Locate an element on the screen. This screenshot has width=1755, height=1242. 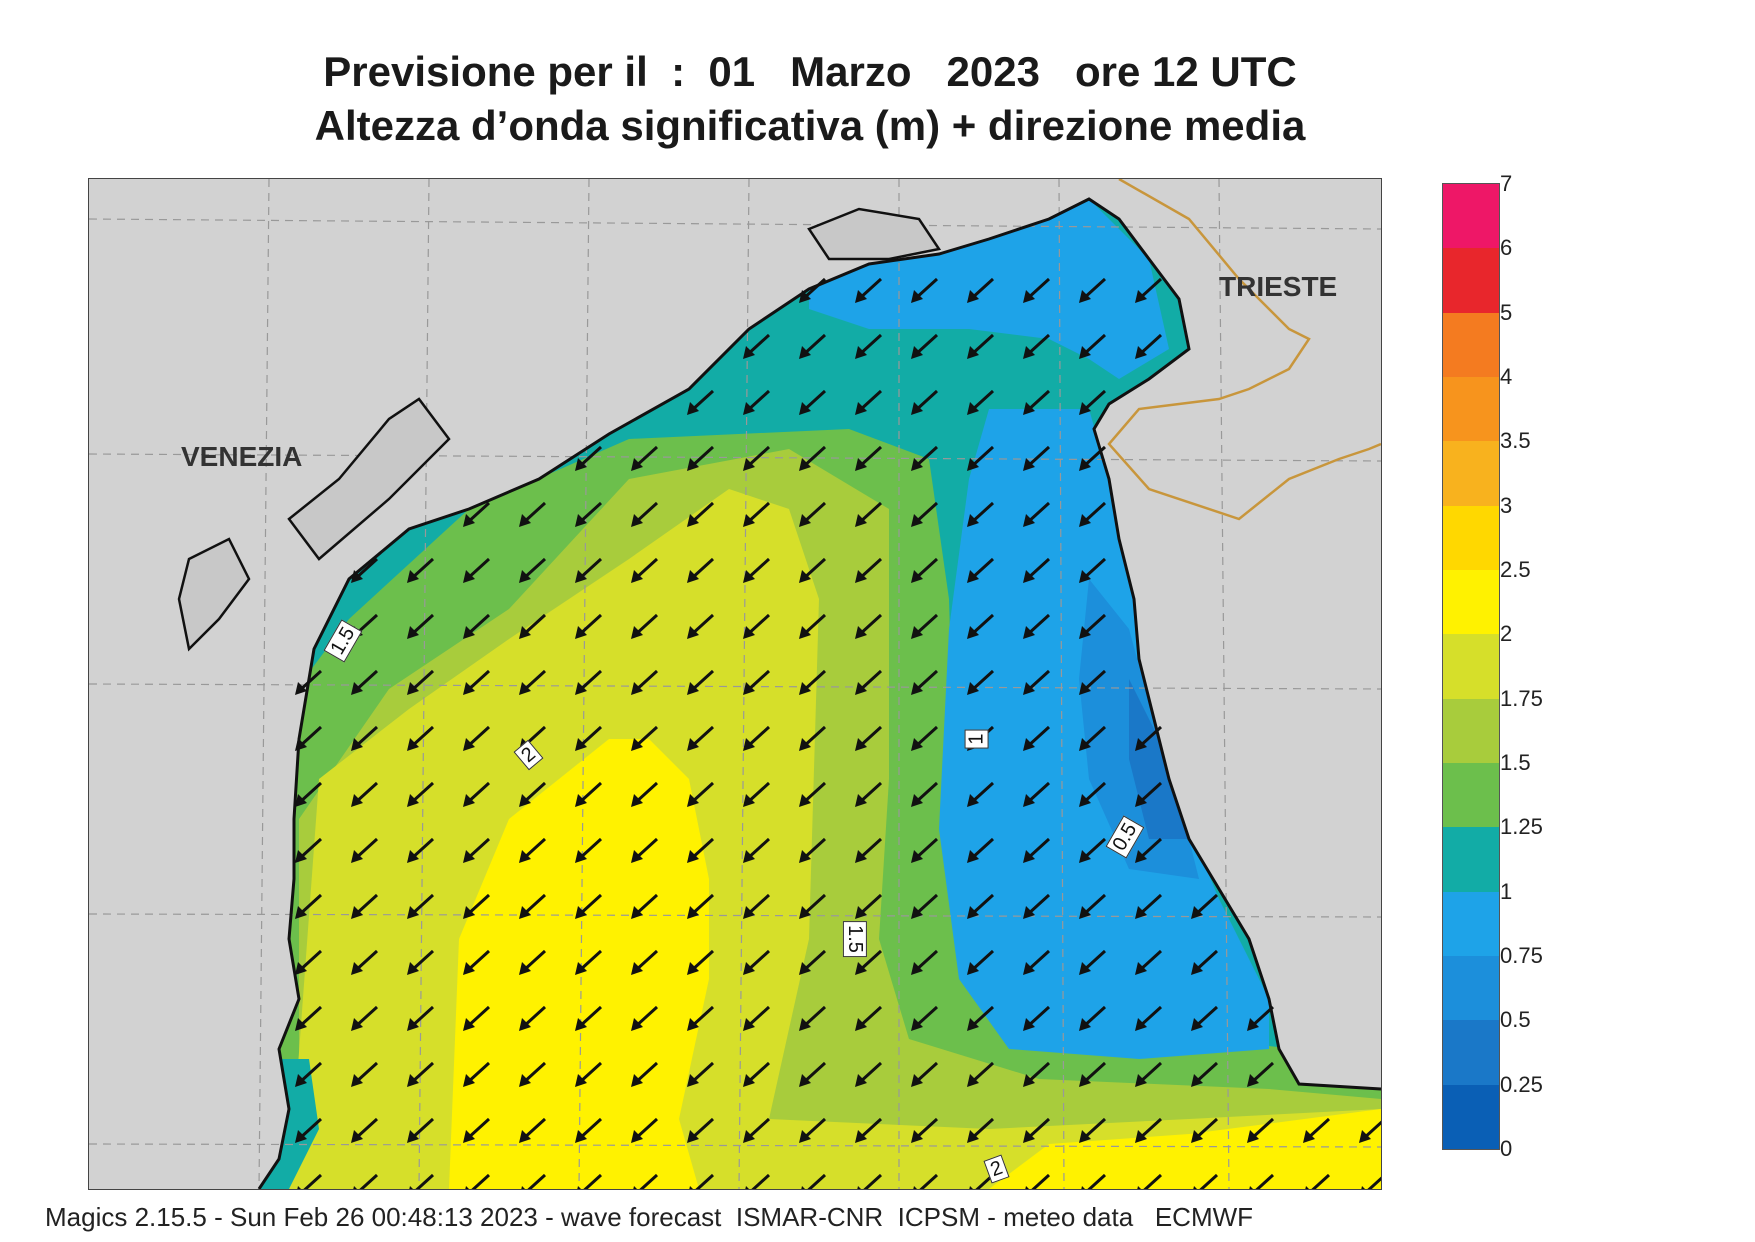
legend-tick-label: 4 is located at coordinates (1506, 376).